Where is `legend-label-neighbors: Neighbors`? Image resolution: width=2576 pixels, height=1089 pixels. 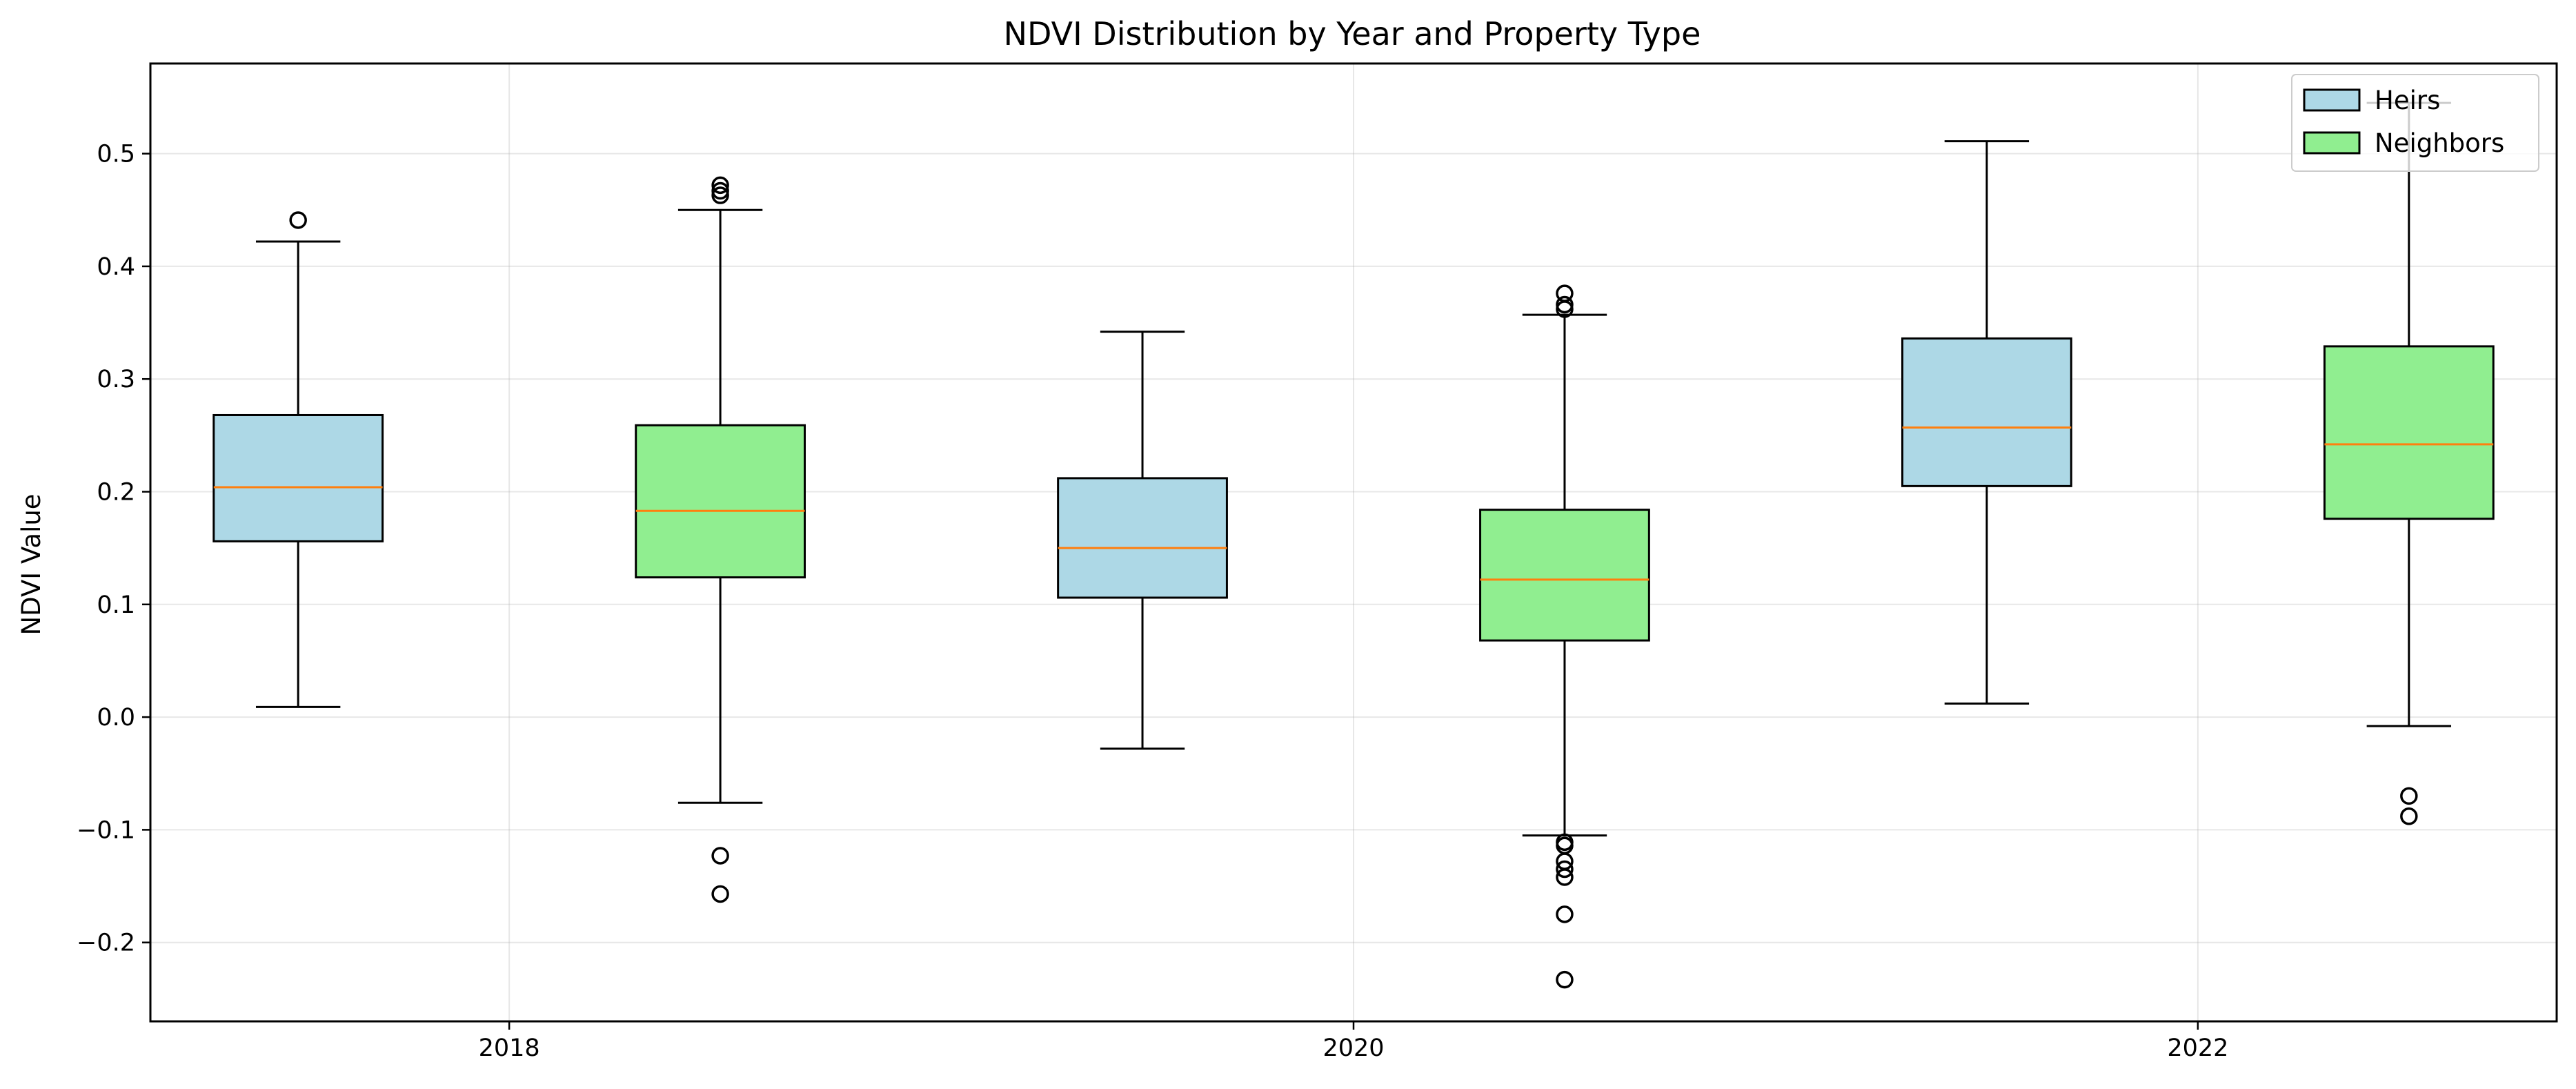
legend-label-neighbors: Neighbors is located at coordinates (2439, 143).